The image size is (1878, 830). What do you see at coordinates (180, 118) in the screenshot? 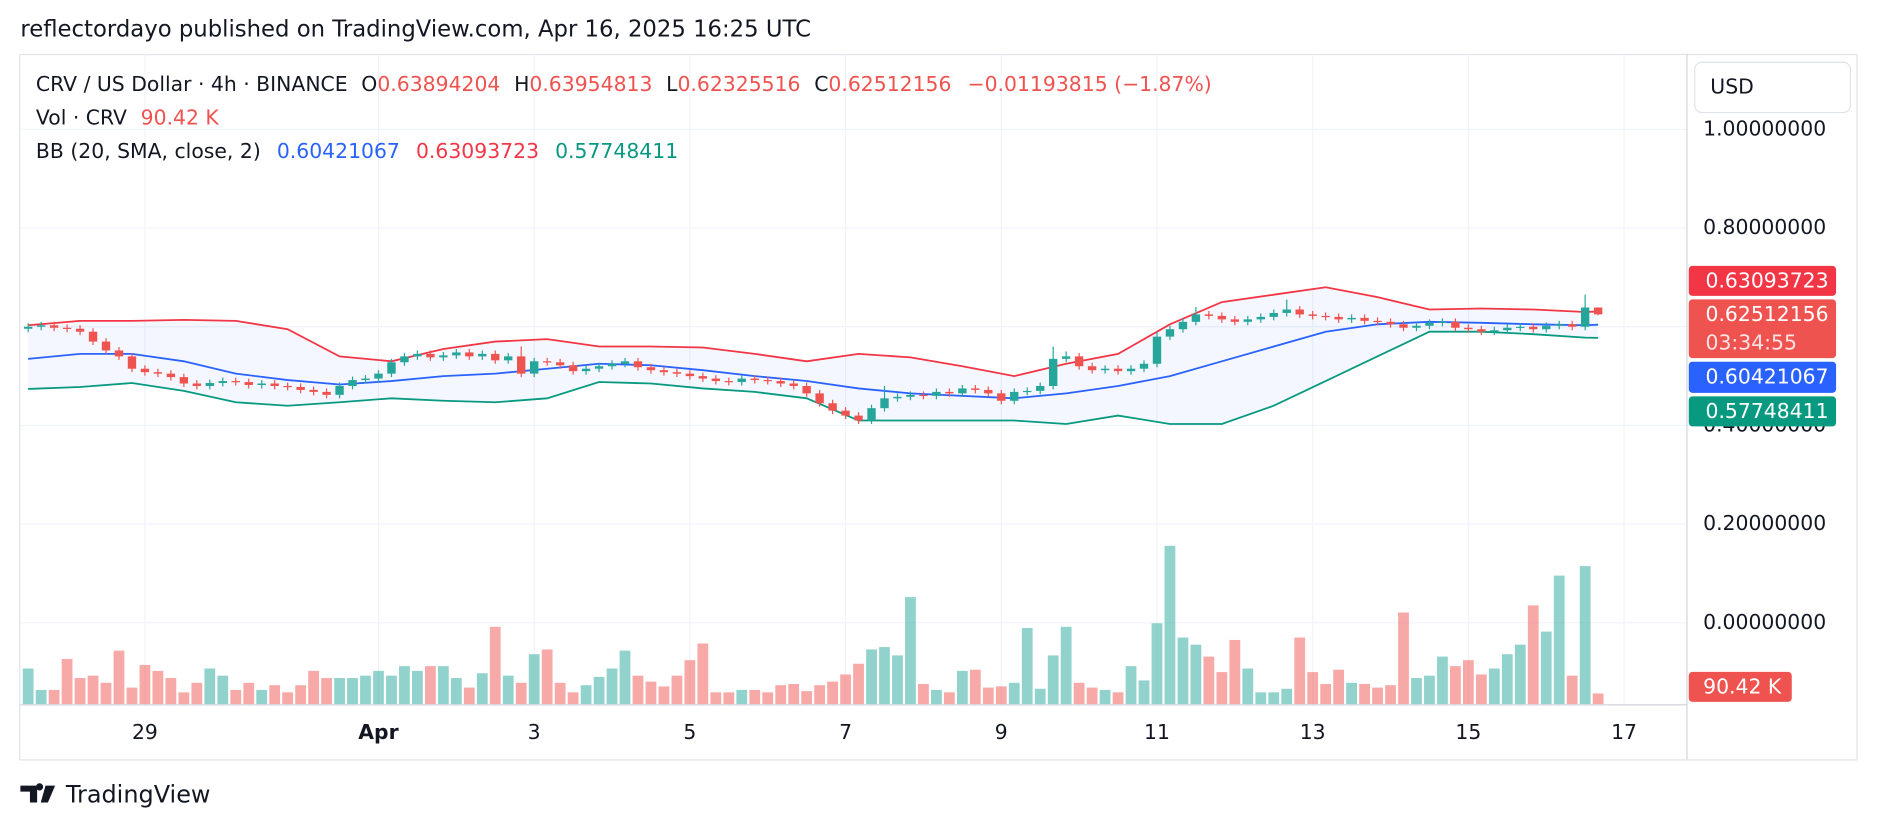
I see `volume-value: 90.42 K` at bounding box center [180, 118].